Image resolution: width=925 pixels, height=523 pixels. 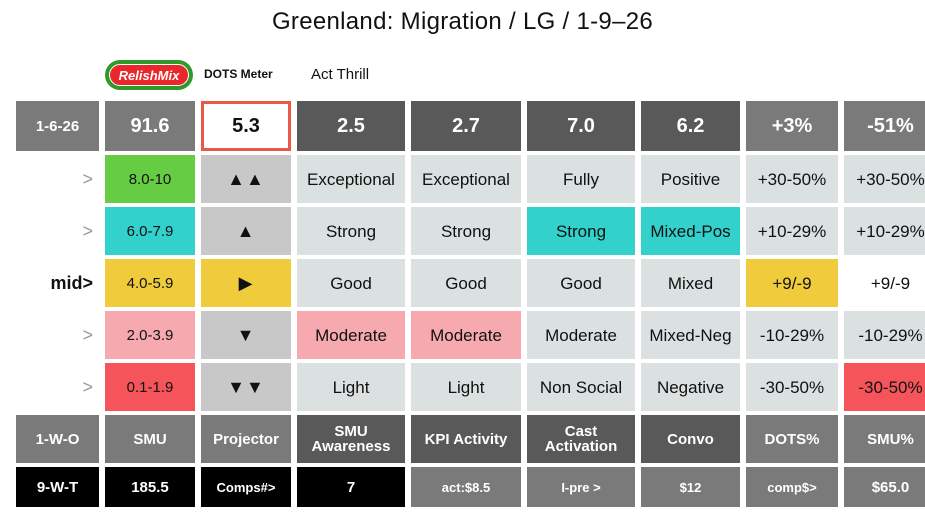 I want to click on header-awareness-score: 2.5, so click(x=351, y=126).